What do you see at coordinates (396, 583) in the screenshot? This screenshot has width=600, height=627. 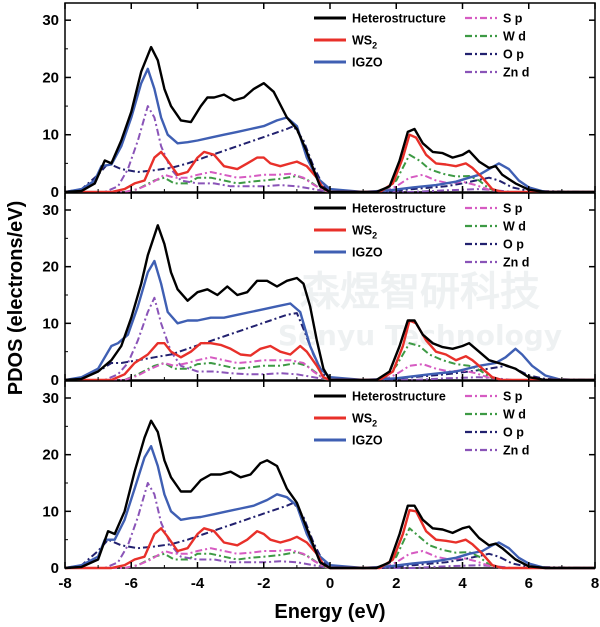 I see `x-tick-label: 2` at bounding box center [396, 583].